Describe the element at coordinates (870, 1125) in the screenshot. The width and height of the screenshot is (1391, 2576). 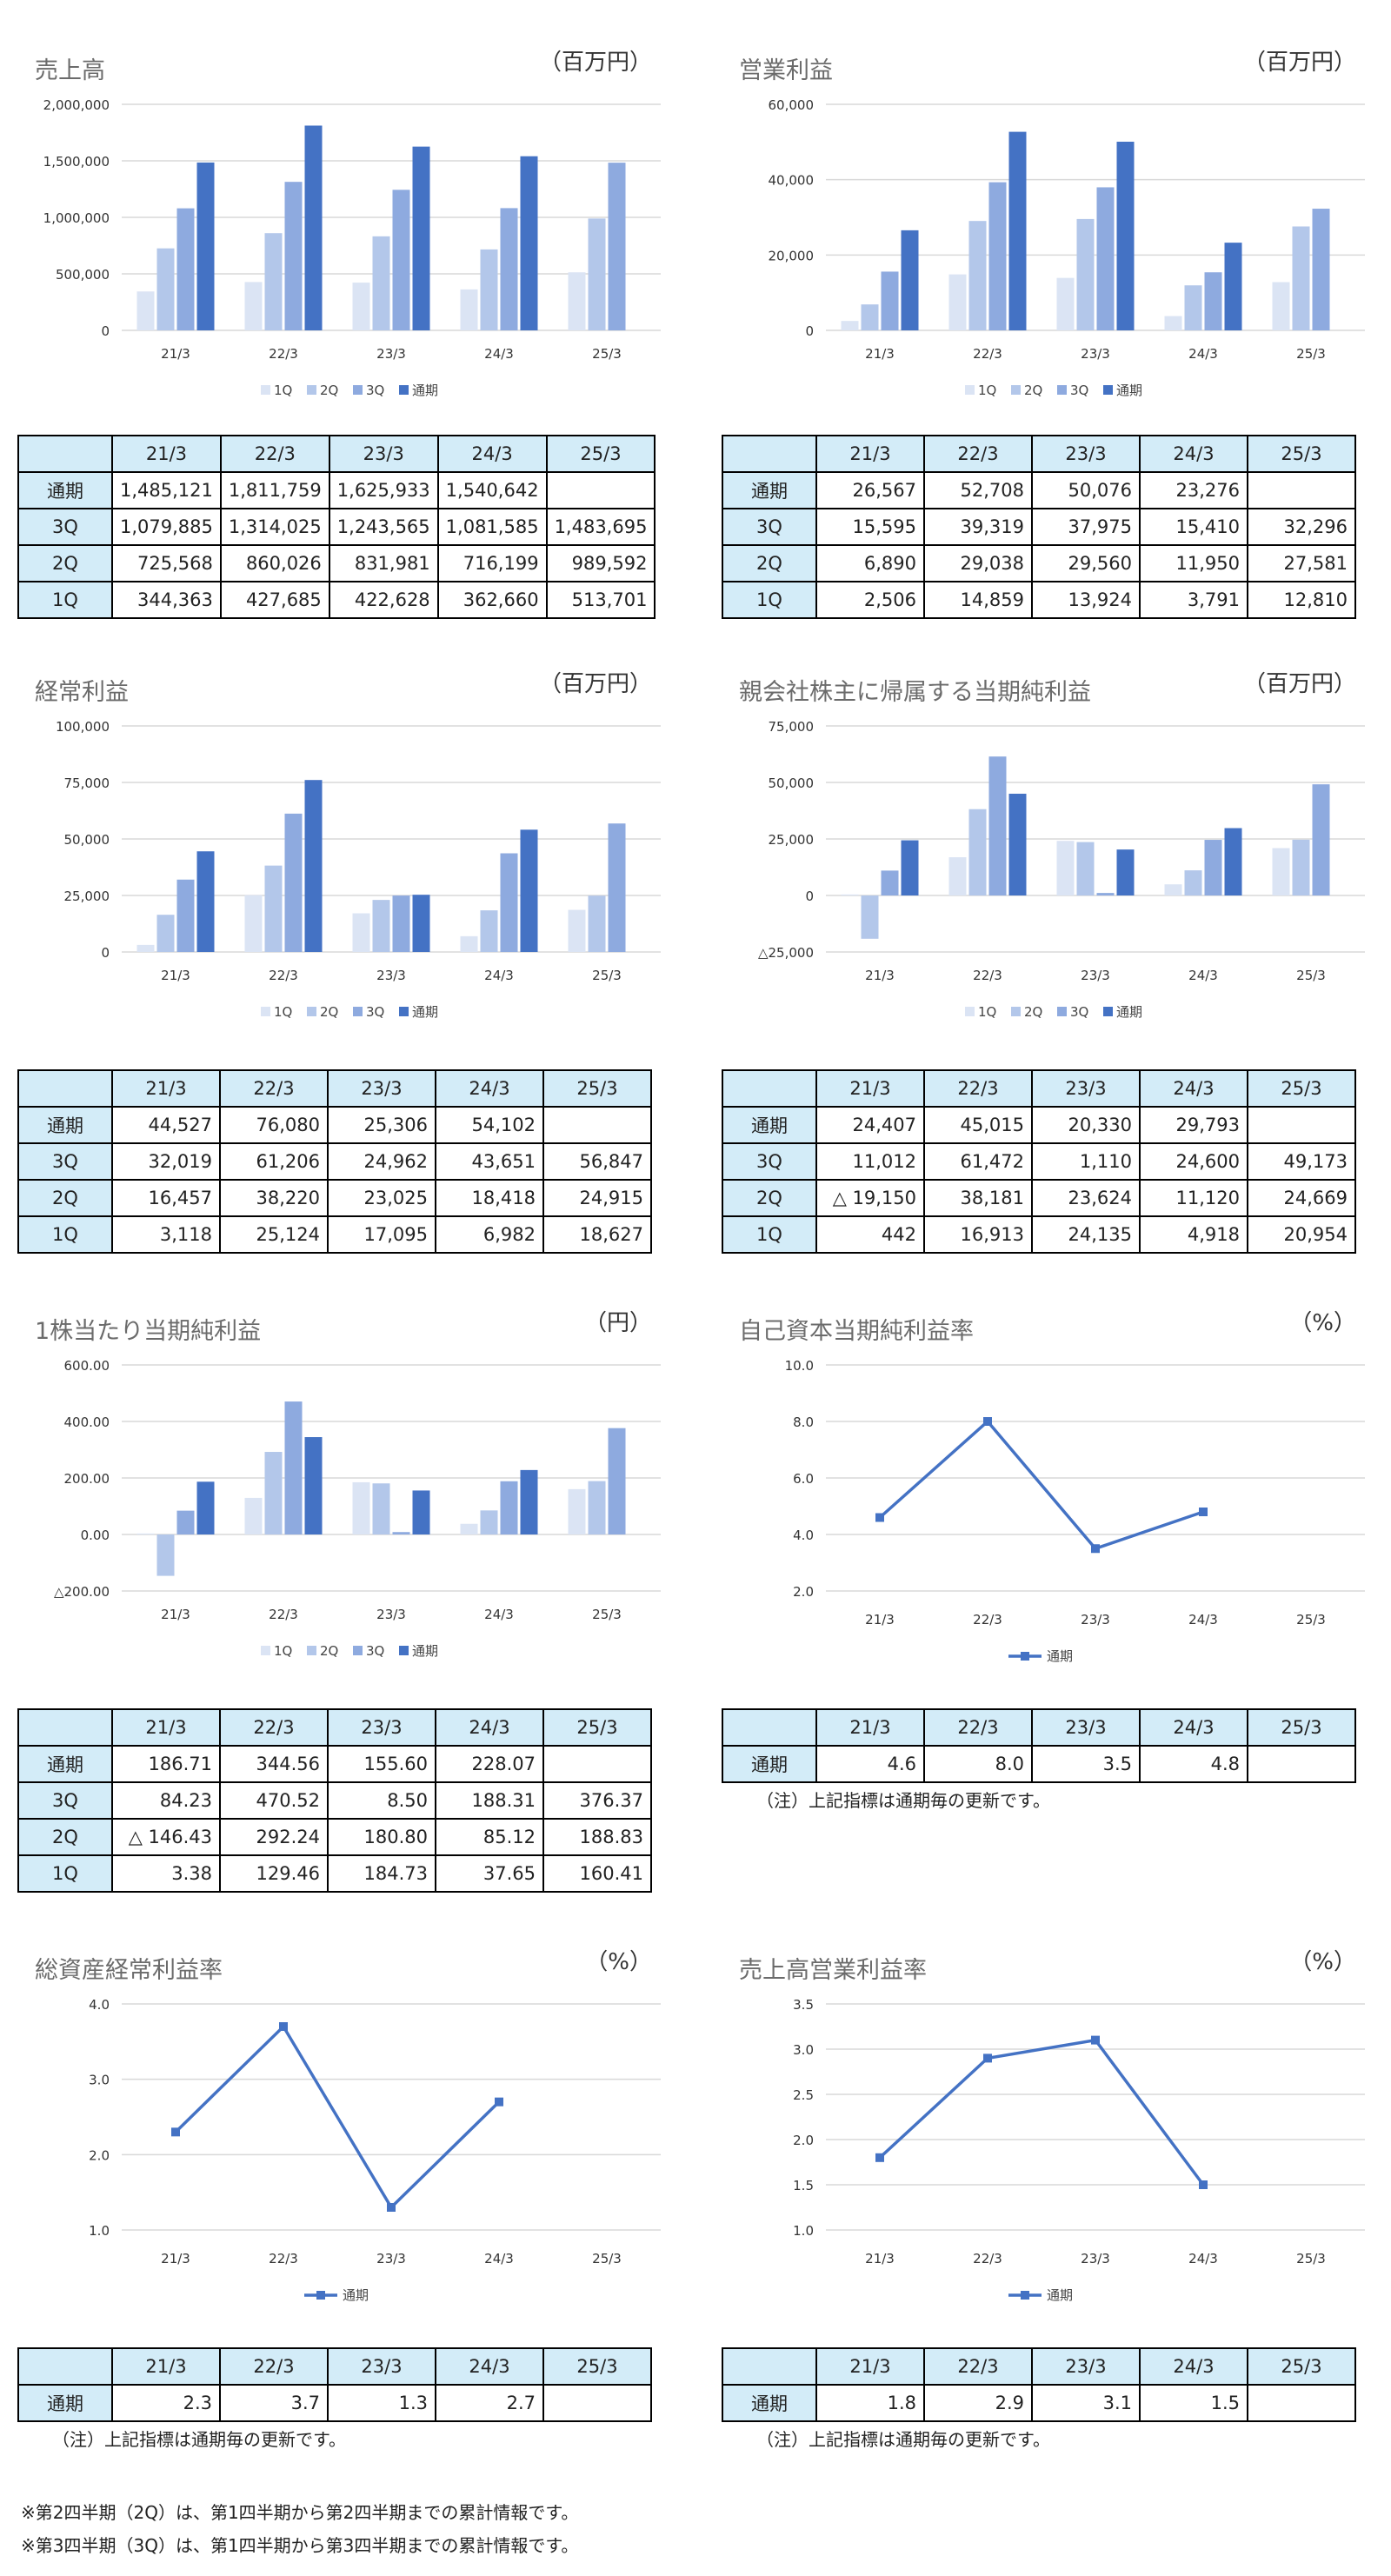
I see `table-cell: 24,407` at that location.